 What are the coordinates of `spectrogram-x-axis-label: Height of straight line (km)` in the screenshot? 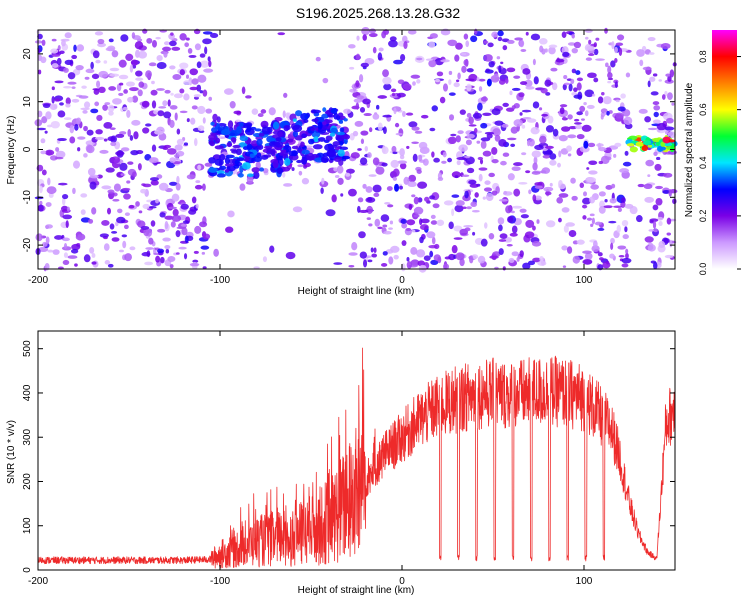 It's located at (356, 291).